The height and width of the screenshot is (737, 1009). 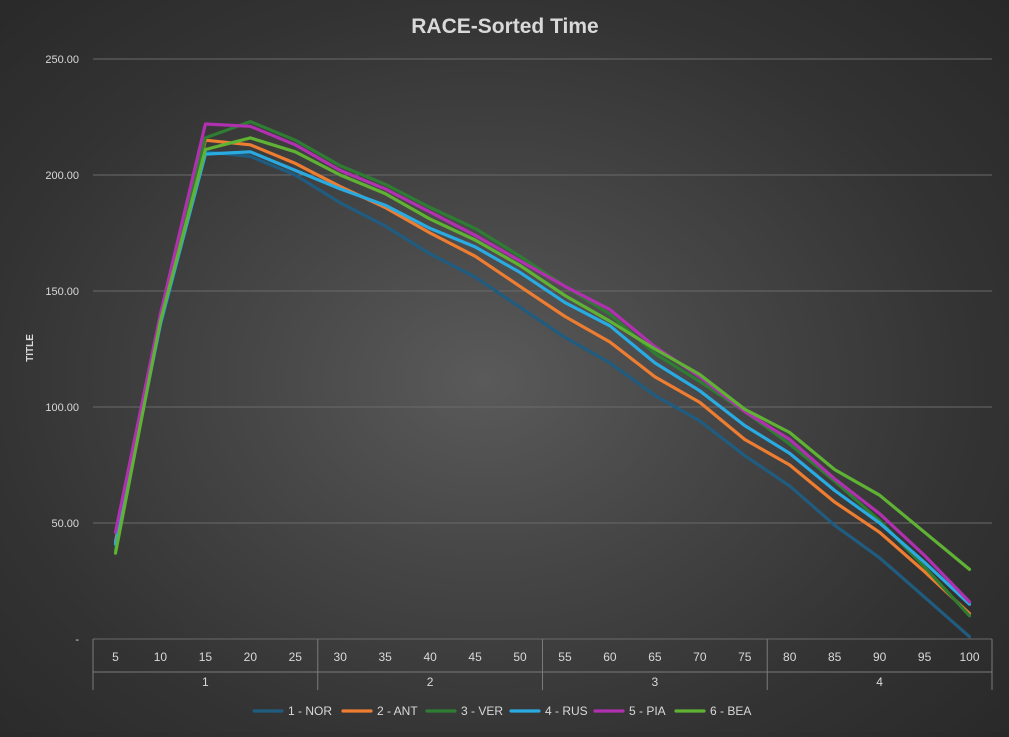 What do you see at coordinates (504, 26) in the screenshot?
I see `chart-title: RACE-Sorted Time` at bounding box center [504, 26].